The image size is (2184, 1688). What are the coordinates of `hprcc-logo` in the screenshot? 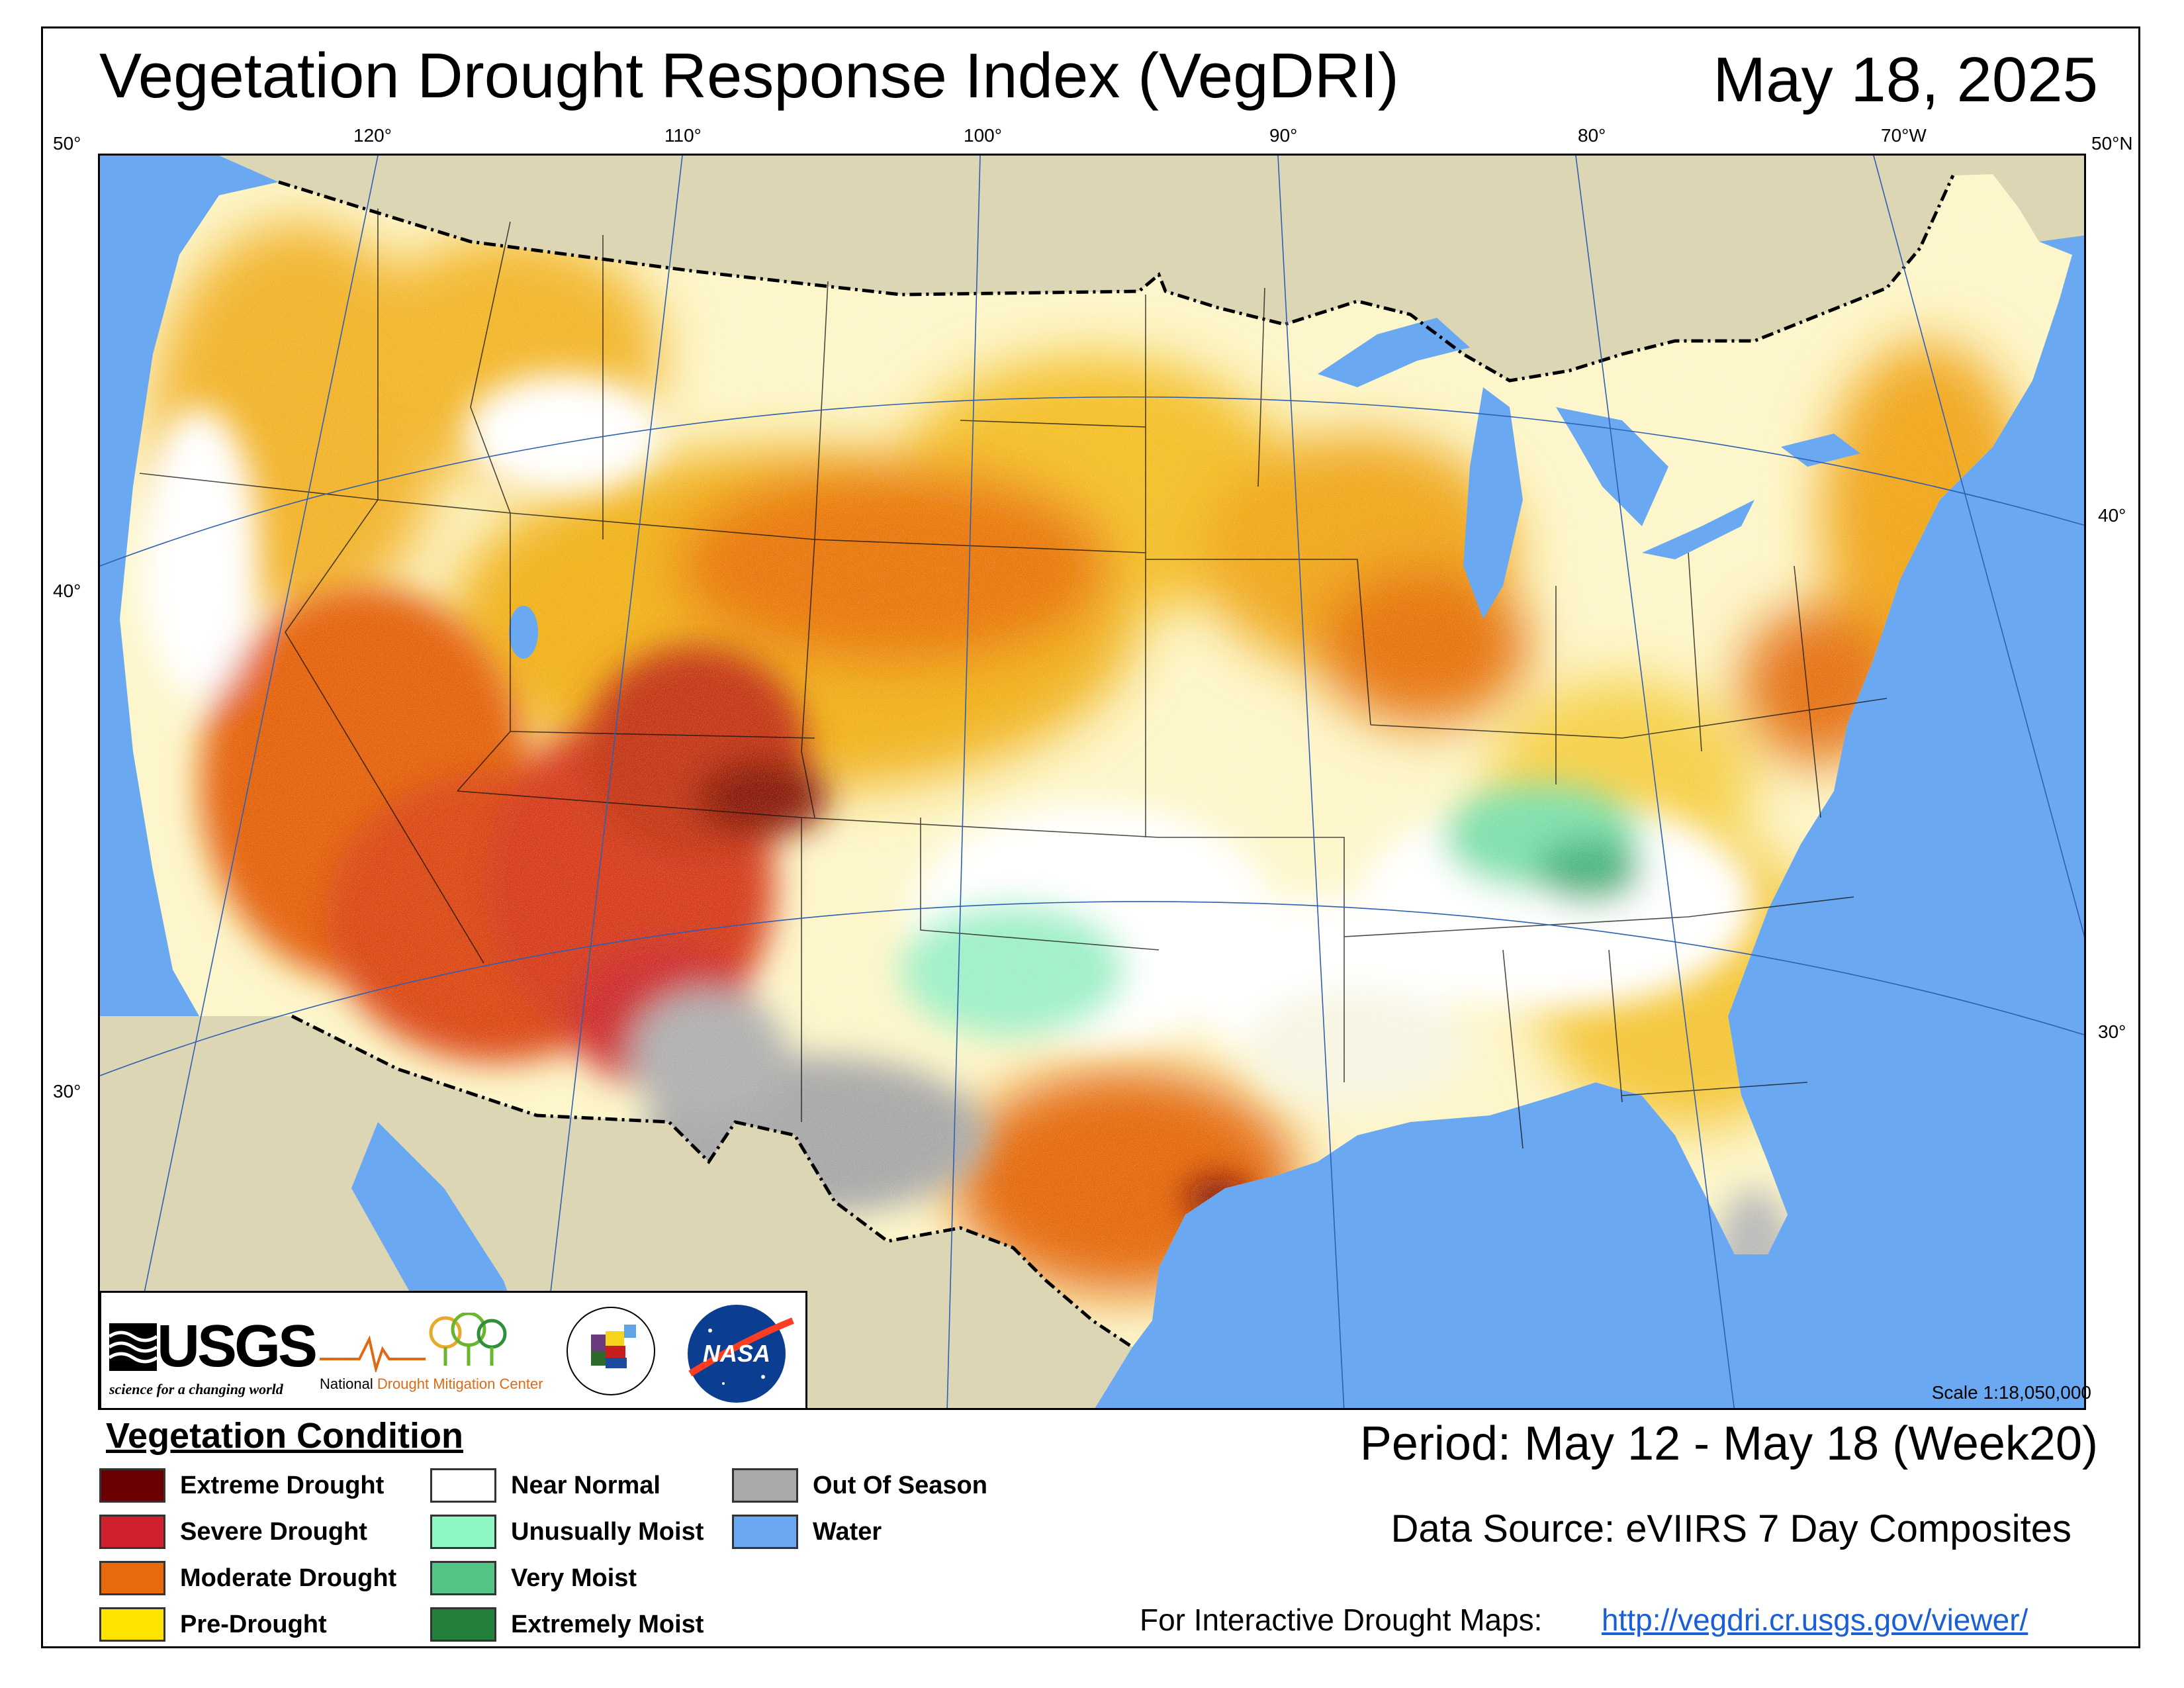 It's located at (611, 1351).